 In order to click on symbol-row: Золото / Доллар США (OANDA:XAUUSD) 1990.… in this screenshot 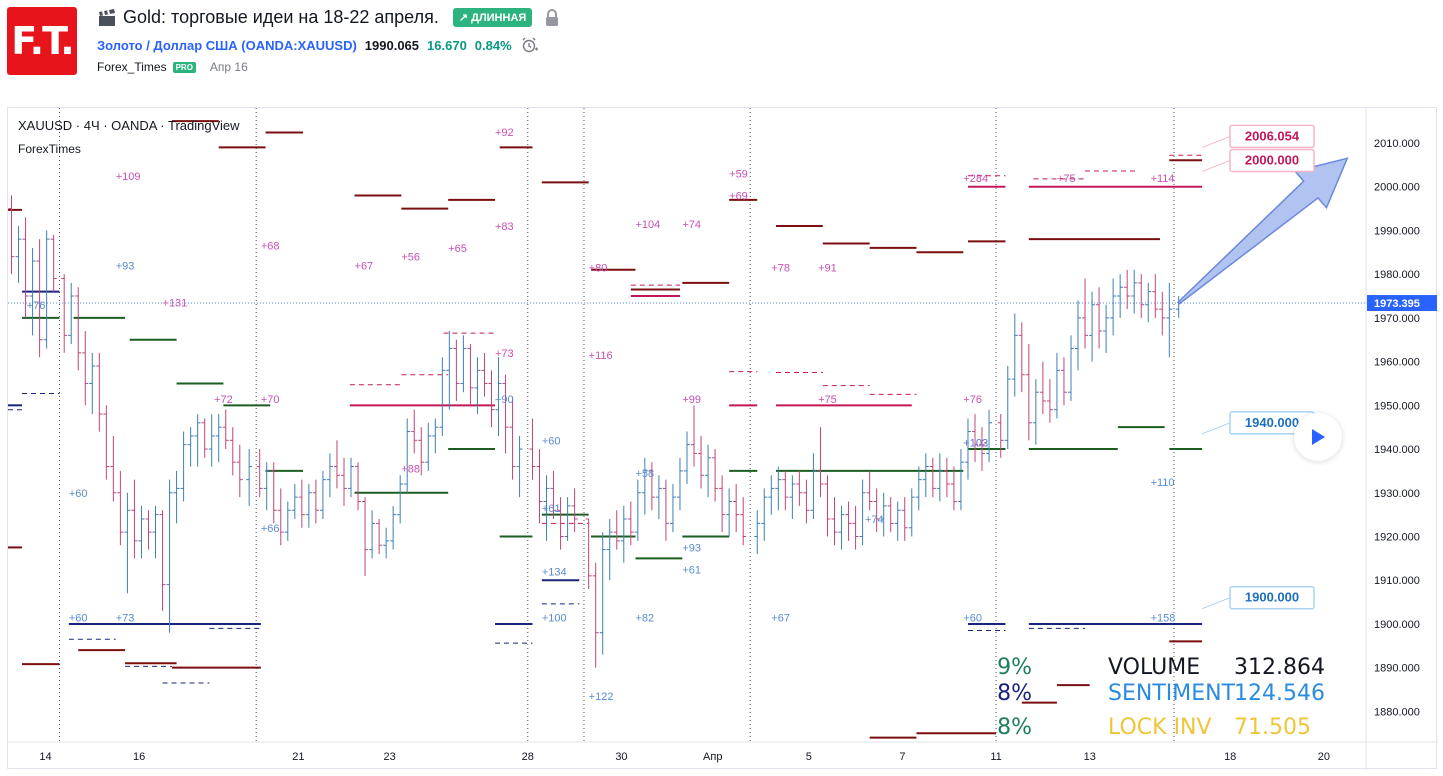, I will do `click(317, 45)`.